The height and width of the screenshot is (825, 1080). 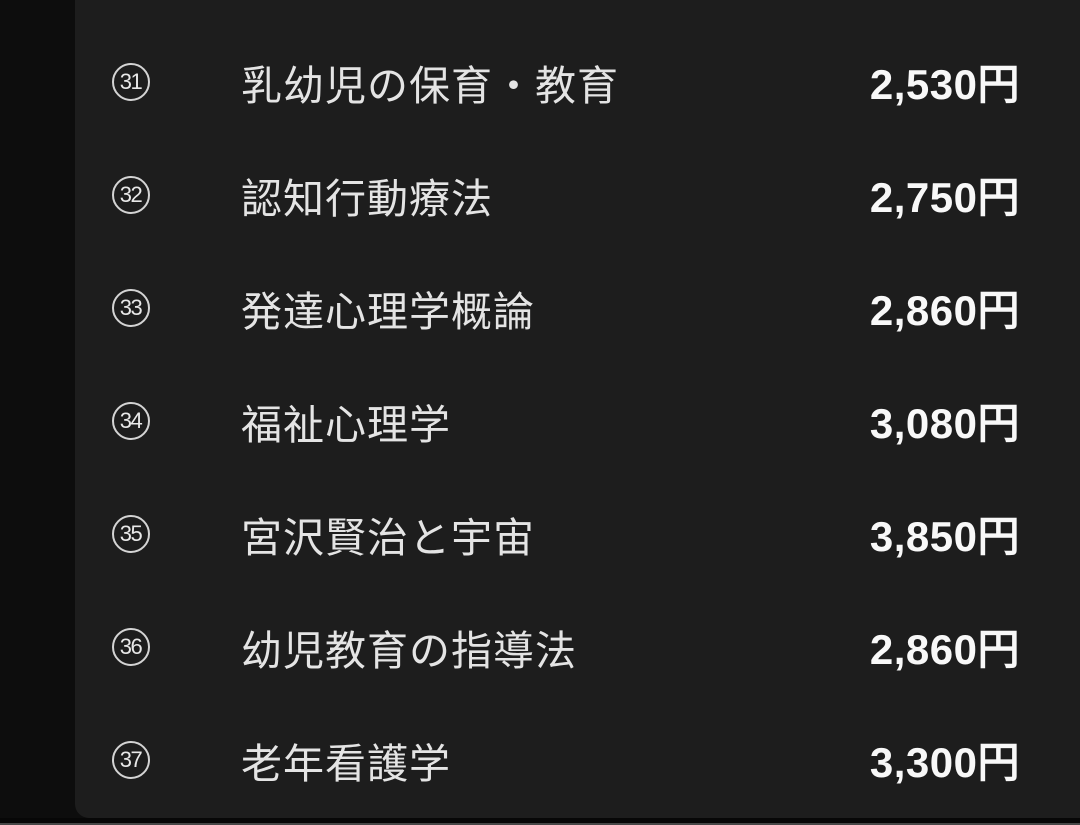 I want to click on list-item: 37 老年看護学 3,300円, so click(x=577, y=759).